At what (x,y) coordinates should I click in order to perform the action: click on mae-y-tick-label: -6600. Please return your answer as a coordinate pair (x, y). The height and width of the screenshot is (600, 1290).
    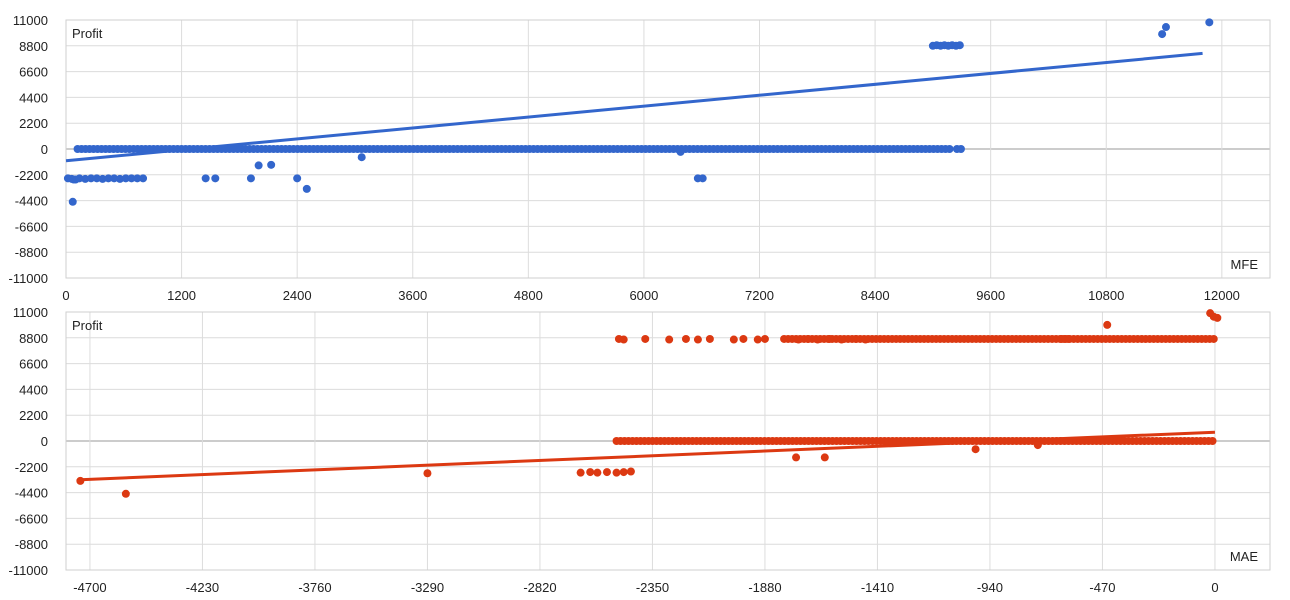
    Looking at the image, I should click on (31, 518).